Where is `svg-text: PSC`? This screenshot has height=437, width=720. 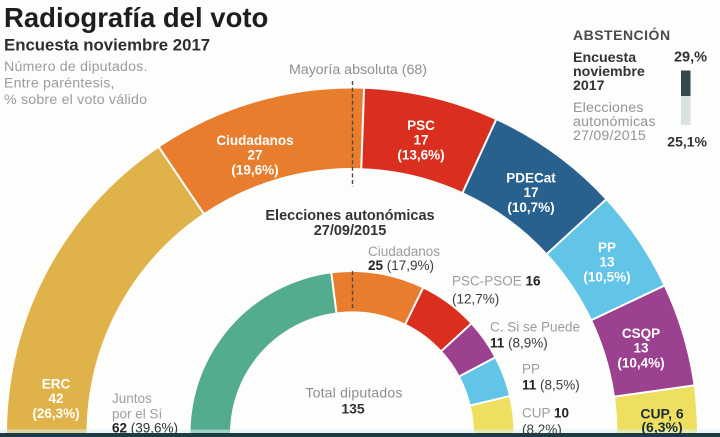
svg-text: PSC is located at coordinates (421, 125).